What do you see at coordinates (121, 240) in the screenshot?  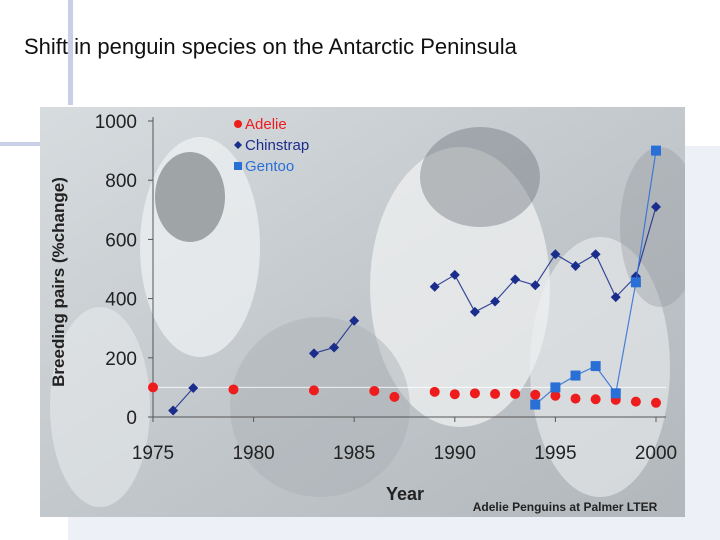 I see `y-tick-label-600: 600` at bounding box center [121, 240].